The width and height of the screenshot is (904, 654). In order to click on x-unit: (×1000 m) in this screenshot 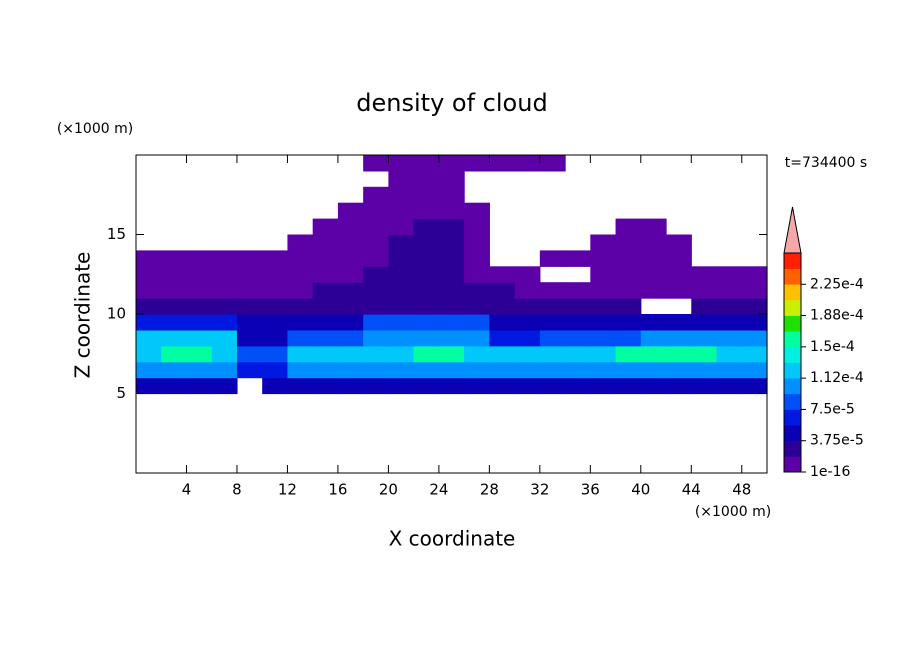, I will do `click(733, 512)`.